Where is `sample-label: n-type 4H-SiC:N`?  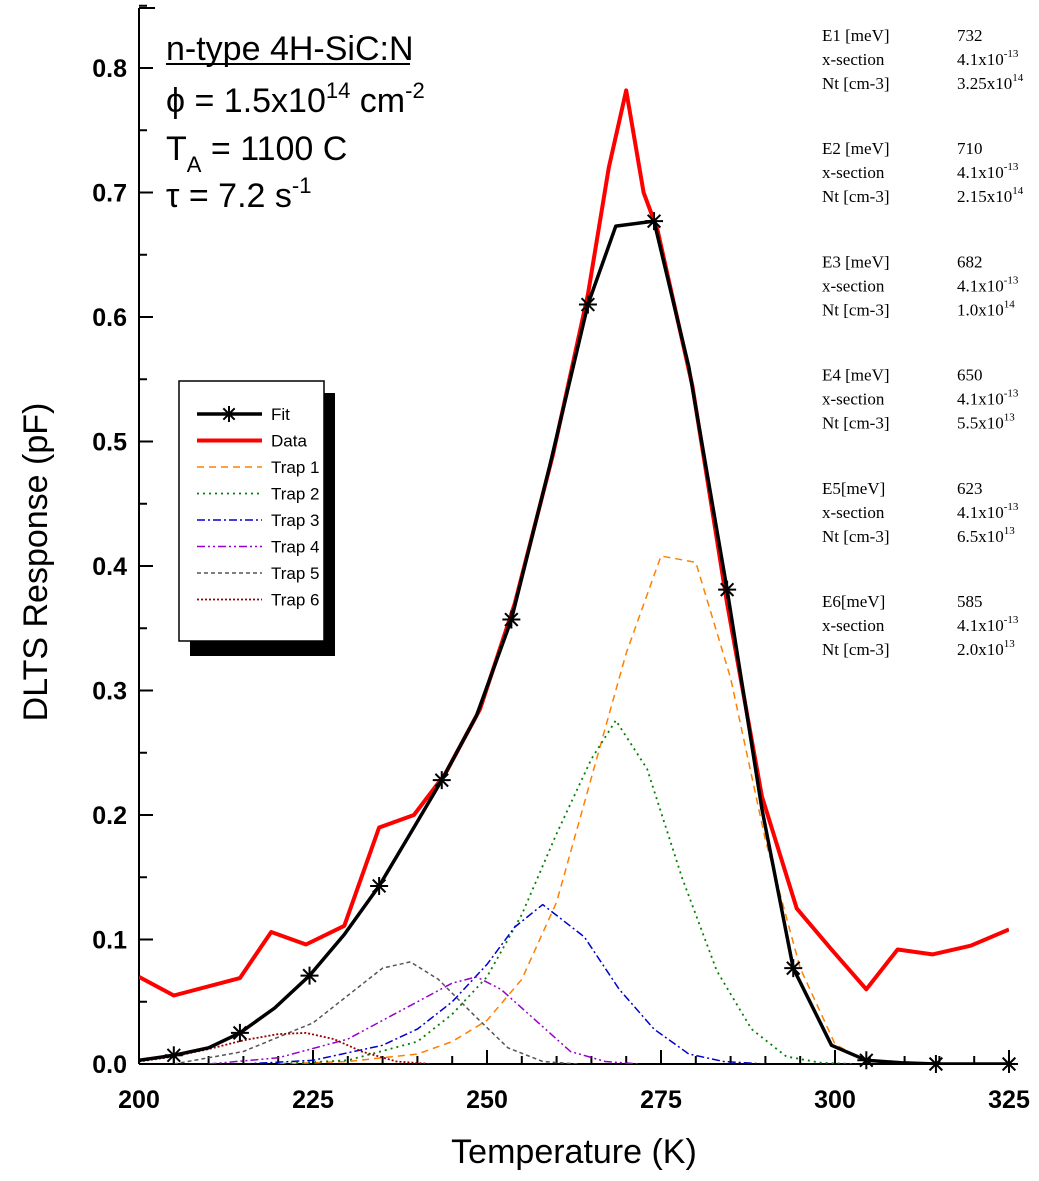
sample-label: n-type 4H-SiC:N is located at coordinates (290, 49).